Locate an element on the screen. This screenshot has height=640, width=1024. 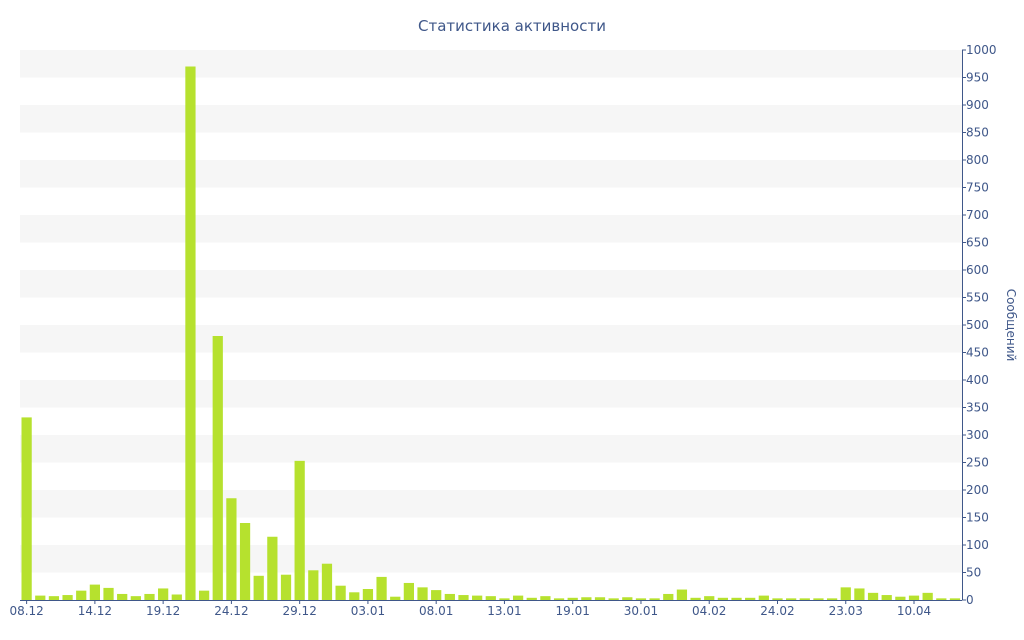
x-tick-label: 24.12 is located at coordinates (231, 611).